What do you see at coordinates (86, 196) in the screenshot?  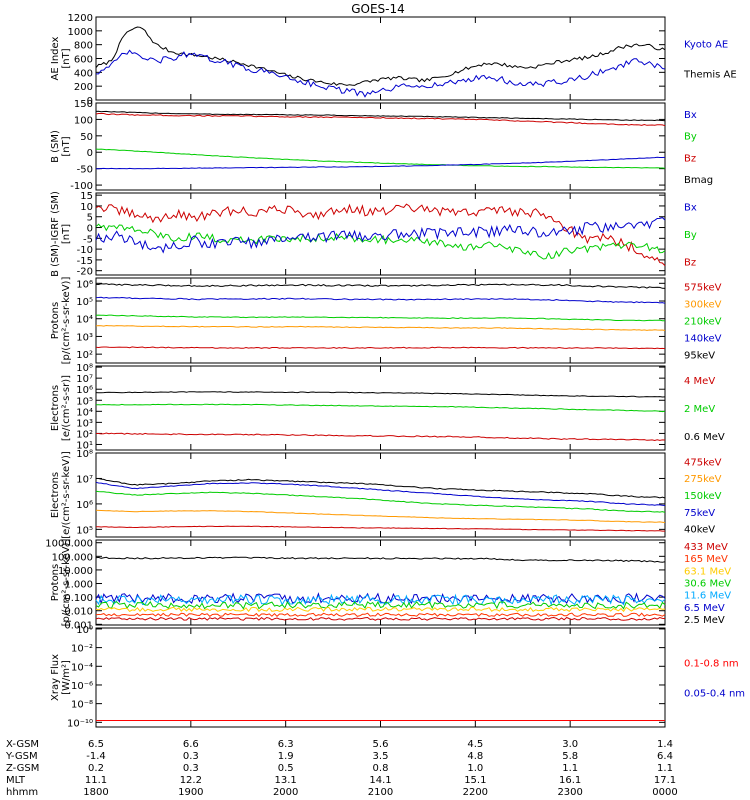 I see `y-tick-label: 15` at bounding box center [86, 196].